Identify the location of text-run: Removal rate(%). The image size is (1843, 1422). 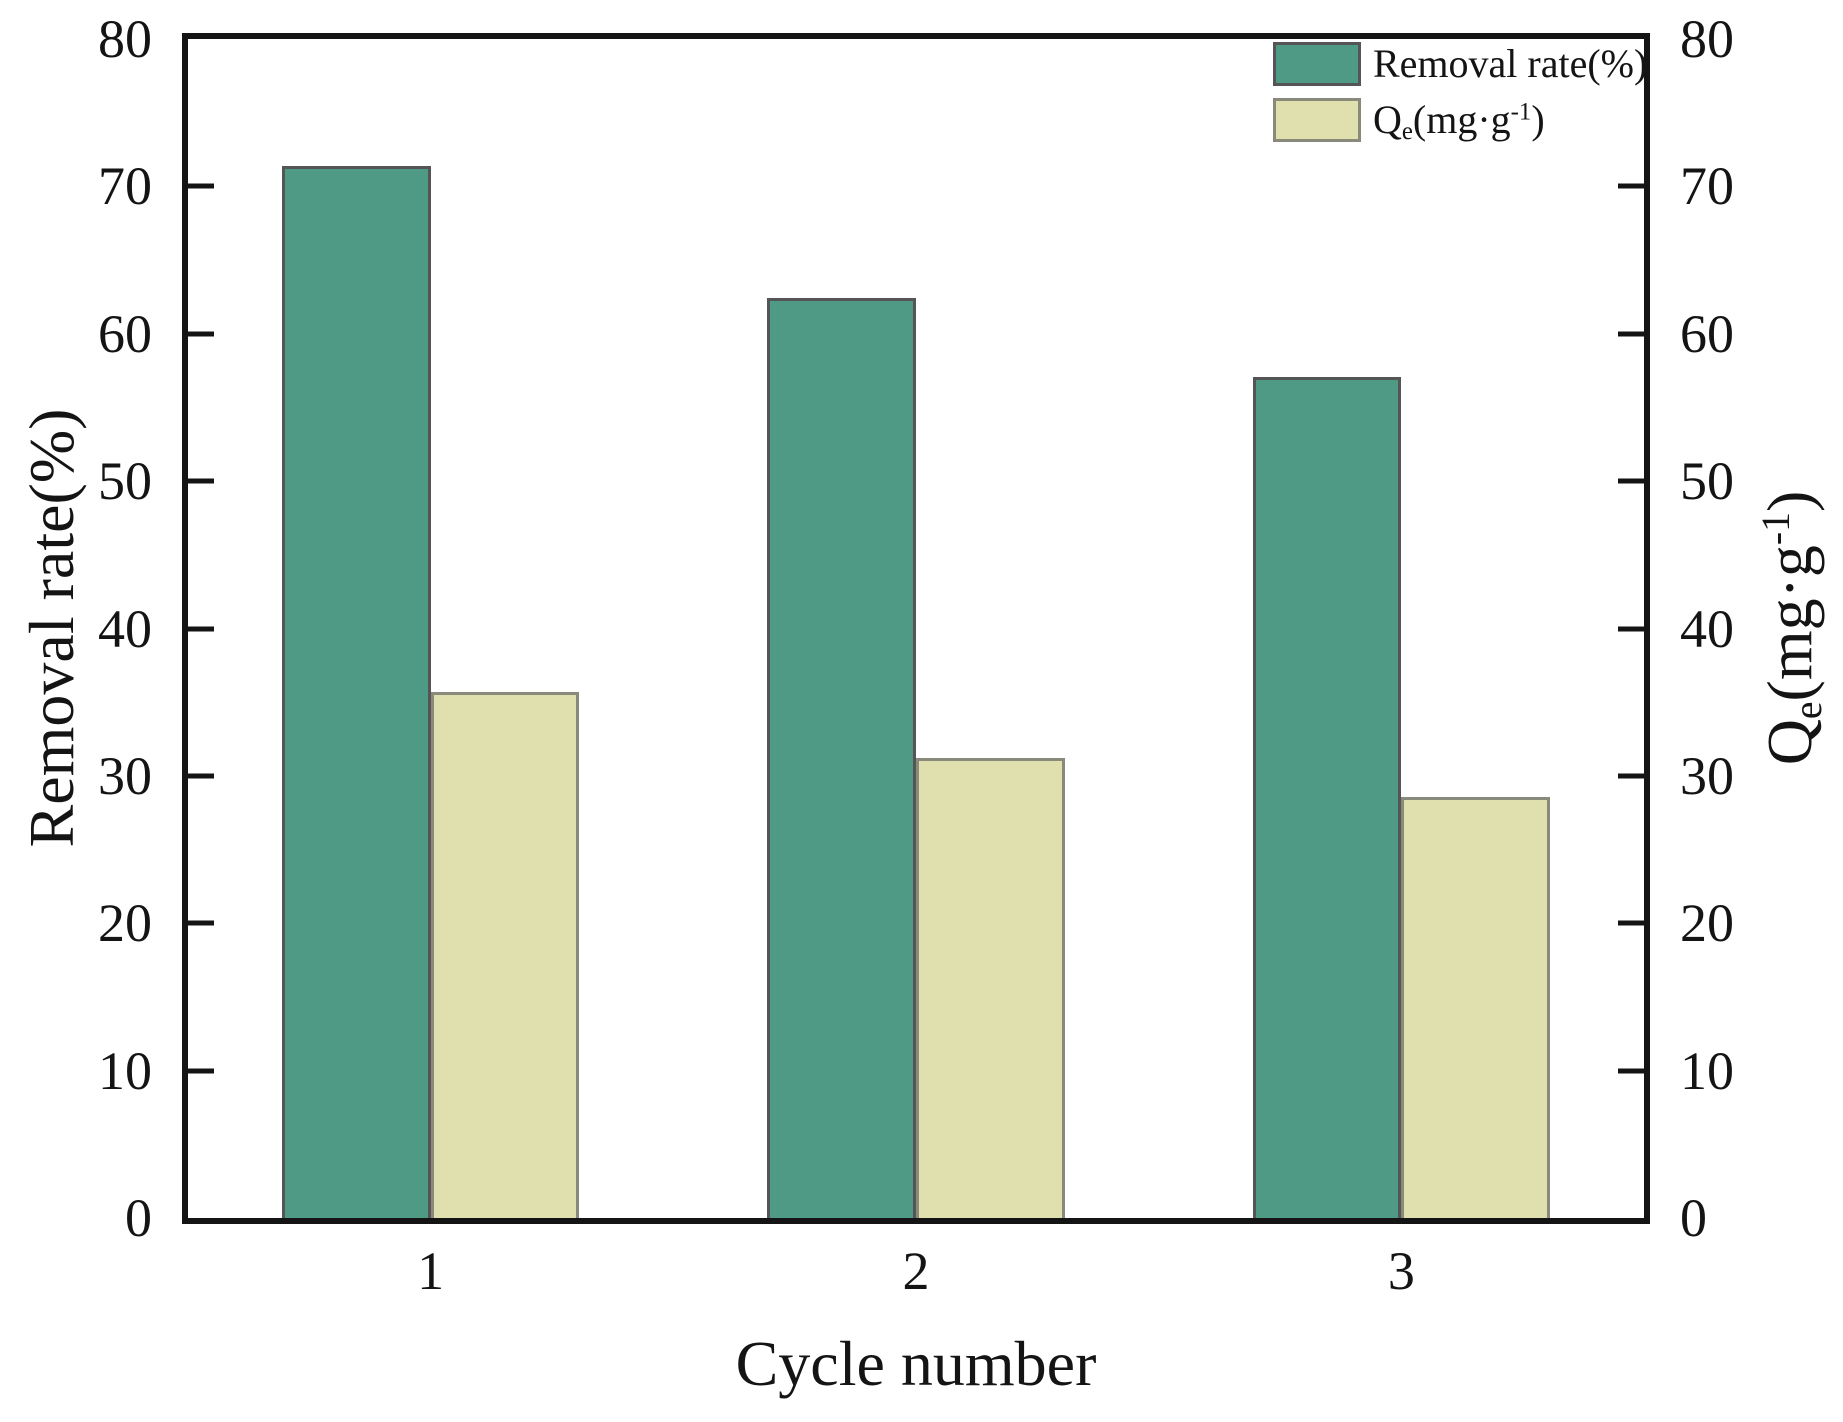
(1510, 63).